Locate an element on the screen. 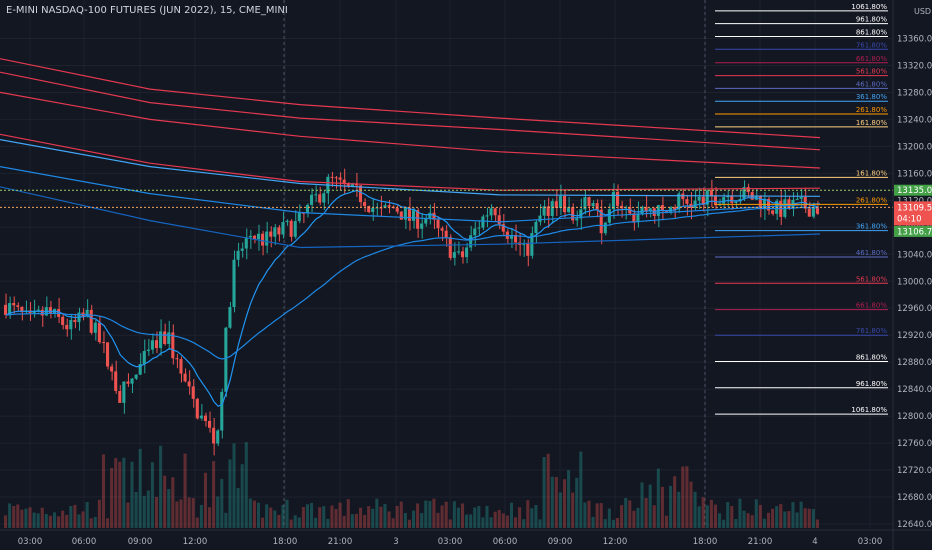 This screenshot has width=932, height=550. fib-level-label: 661.80% is located at coordinates (871, 59).